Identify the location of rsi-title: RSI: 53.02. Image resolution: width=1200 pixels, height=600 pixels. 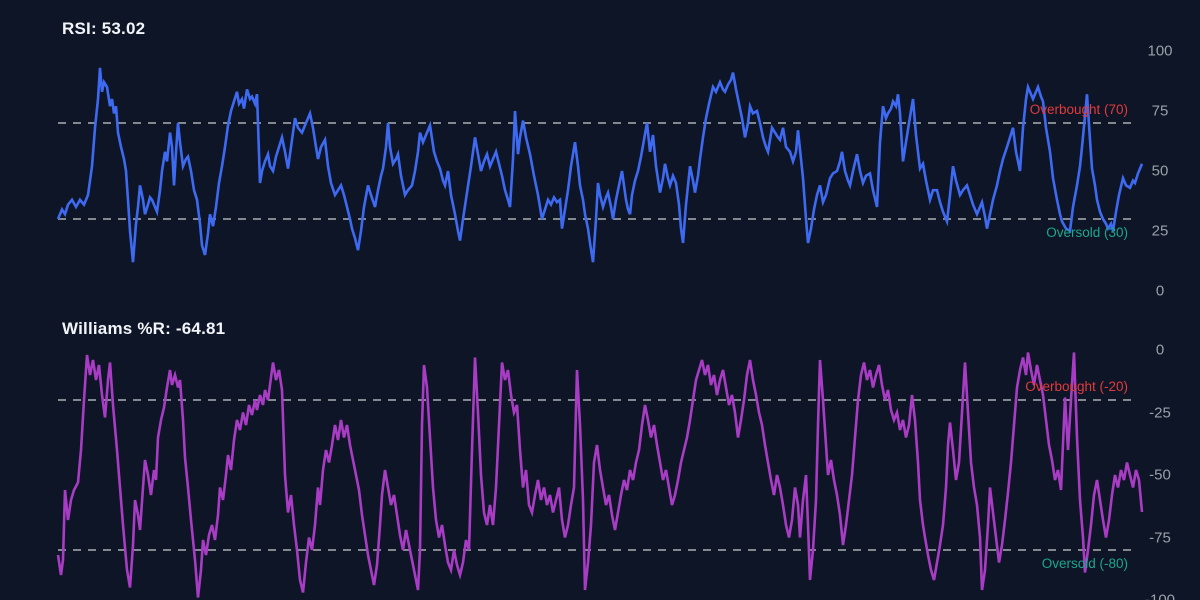
(104, 28).